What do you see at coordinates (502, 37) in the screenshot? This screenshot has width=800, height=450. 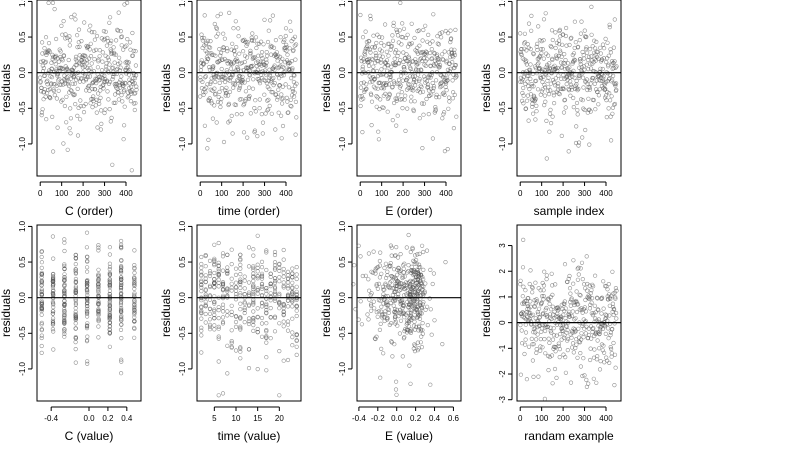 I see `y-tick-label: 0.5` at bounding box center [502, 37].